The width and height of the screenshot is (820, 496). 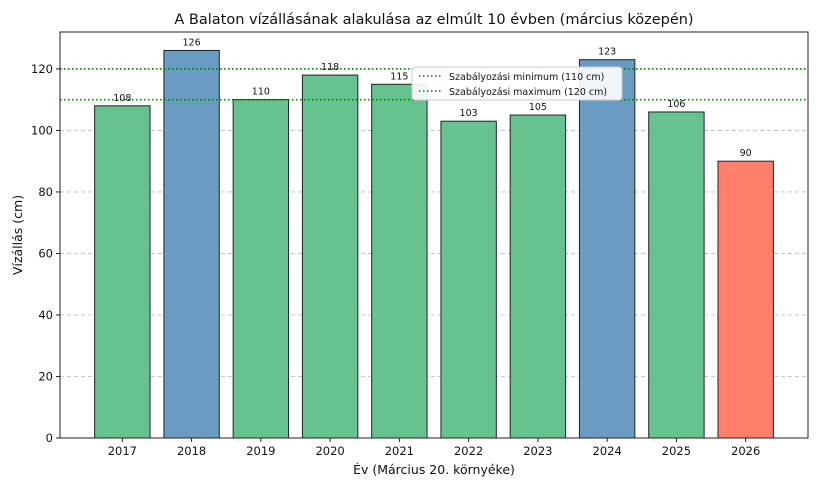 What do you see at coordinates (45, 192) in the screenshot?
I see `y-tick-label: 80` at bounding box center [45, 192].